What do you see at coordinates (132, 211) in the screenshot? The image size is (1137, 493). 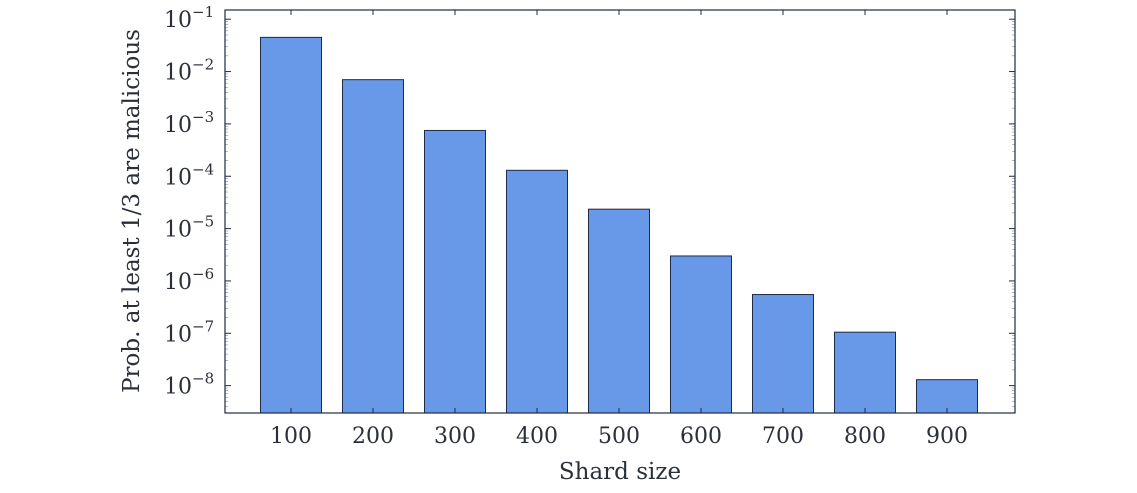 I see `y-axis-title: Prob. at least 1/3 are malicious` at bounding box center [132, 211].